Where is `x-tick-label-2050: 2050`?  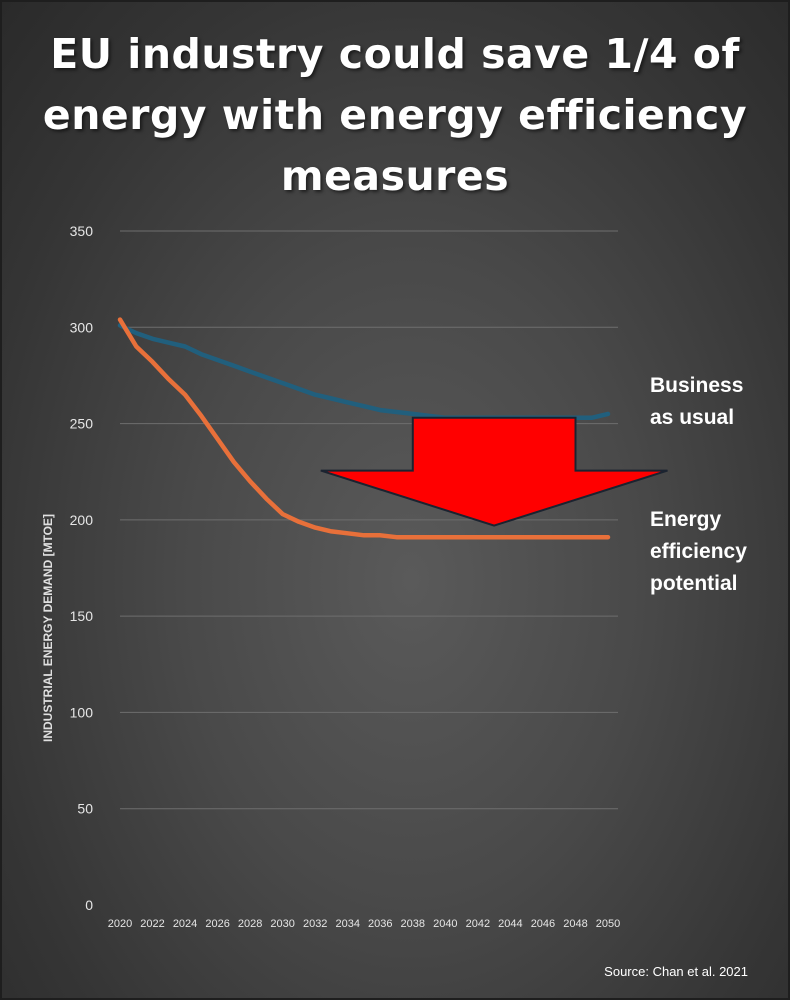 x-tick-label-2050: 2050 is located at coordinates (608, 924).